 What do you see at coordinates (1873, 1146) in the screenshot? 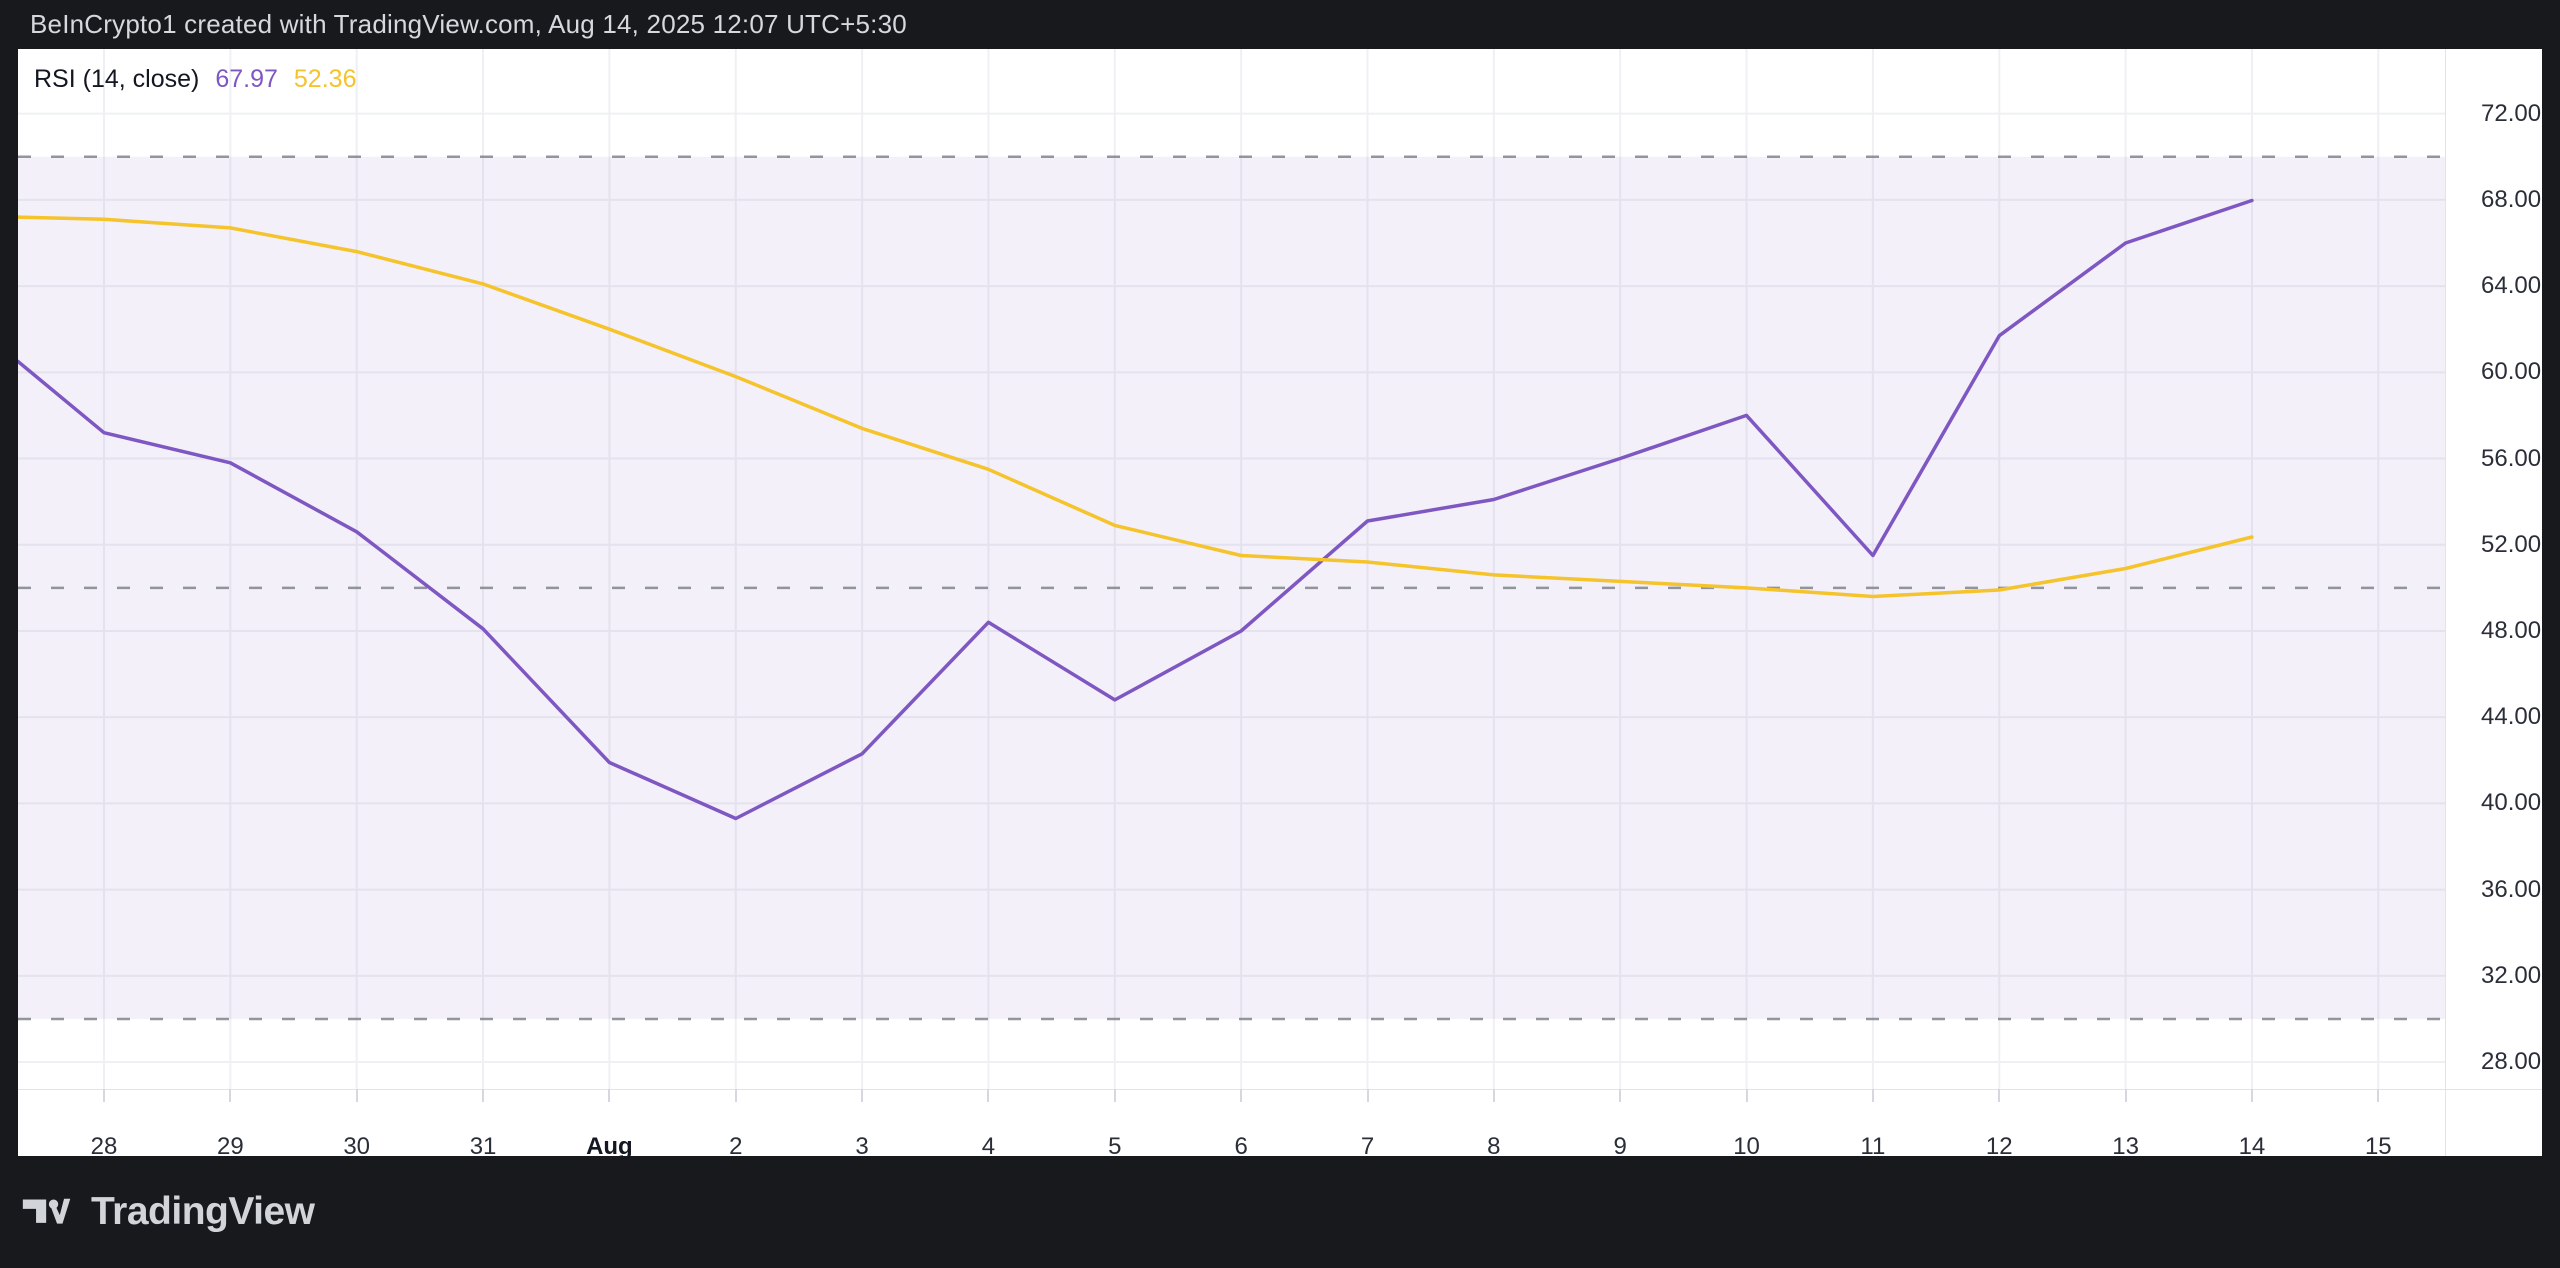
I see `time-axis-label: 11` at bounding box center [1873, 1146].